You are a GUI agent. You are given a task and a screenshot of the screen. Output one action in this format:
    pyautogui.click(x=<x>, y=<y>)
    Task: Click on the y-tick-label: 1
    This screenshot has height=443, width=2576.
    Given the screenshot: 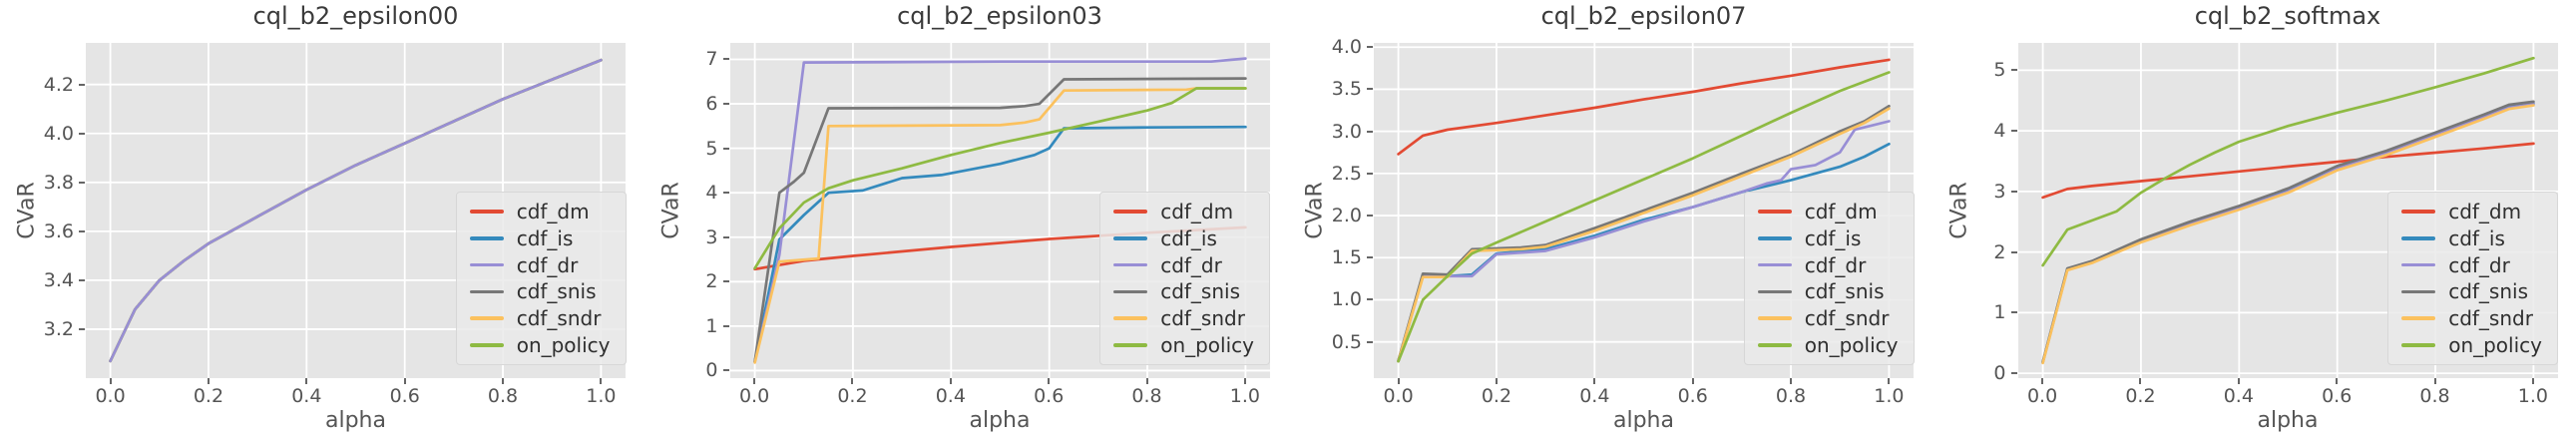 What is the action you would take?
    pyautogui.click(x=1999, y=312)
    